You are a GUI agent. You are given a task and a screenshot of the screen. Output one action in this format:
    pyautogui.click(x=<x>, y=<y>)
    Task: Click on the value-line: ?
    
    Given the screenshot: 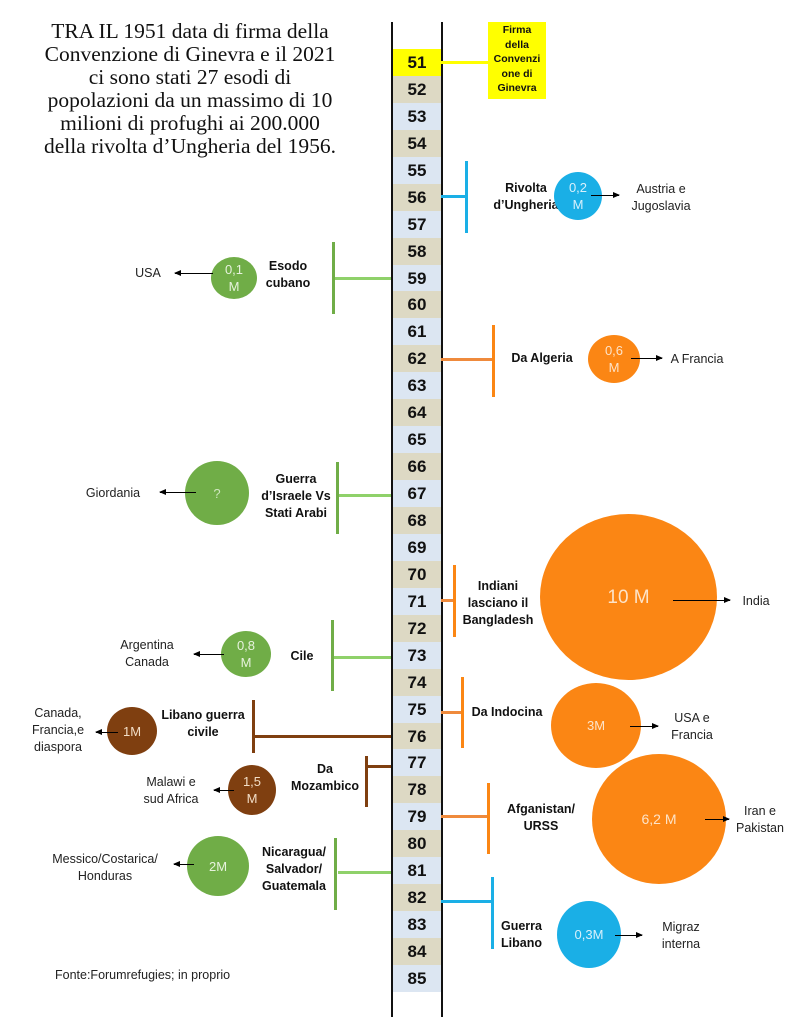 What is the action you would take?
    pyautogui.click(x=217, y=493)
    